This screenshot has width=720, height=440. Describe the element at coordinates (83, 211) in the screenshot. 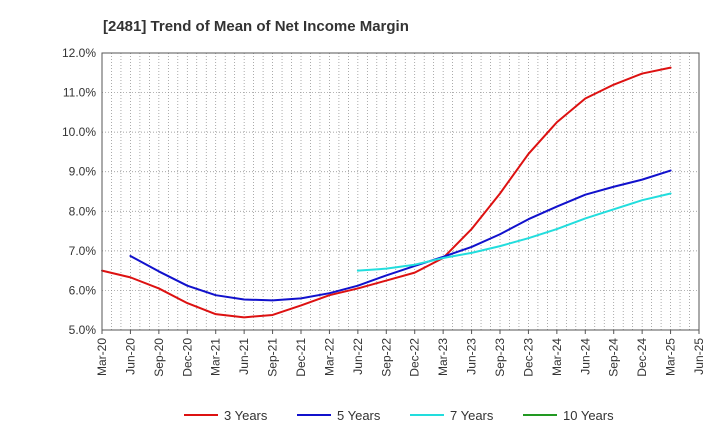

I see `y-tick-label: 8.0%` at that location.